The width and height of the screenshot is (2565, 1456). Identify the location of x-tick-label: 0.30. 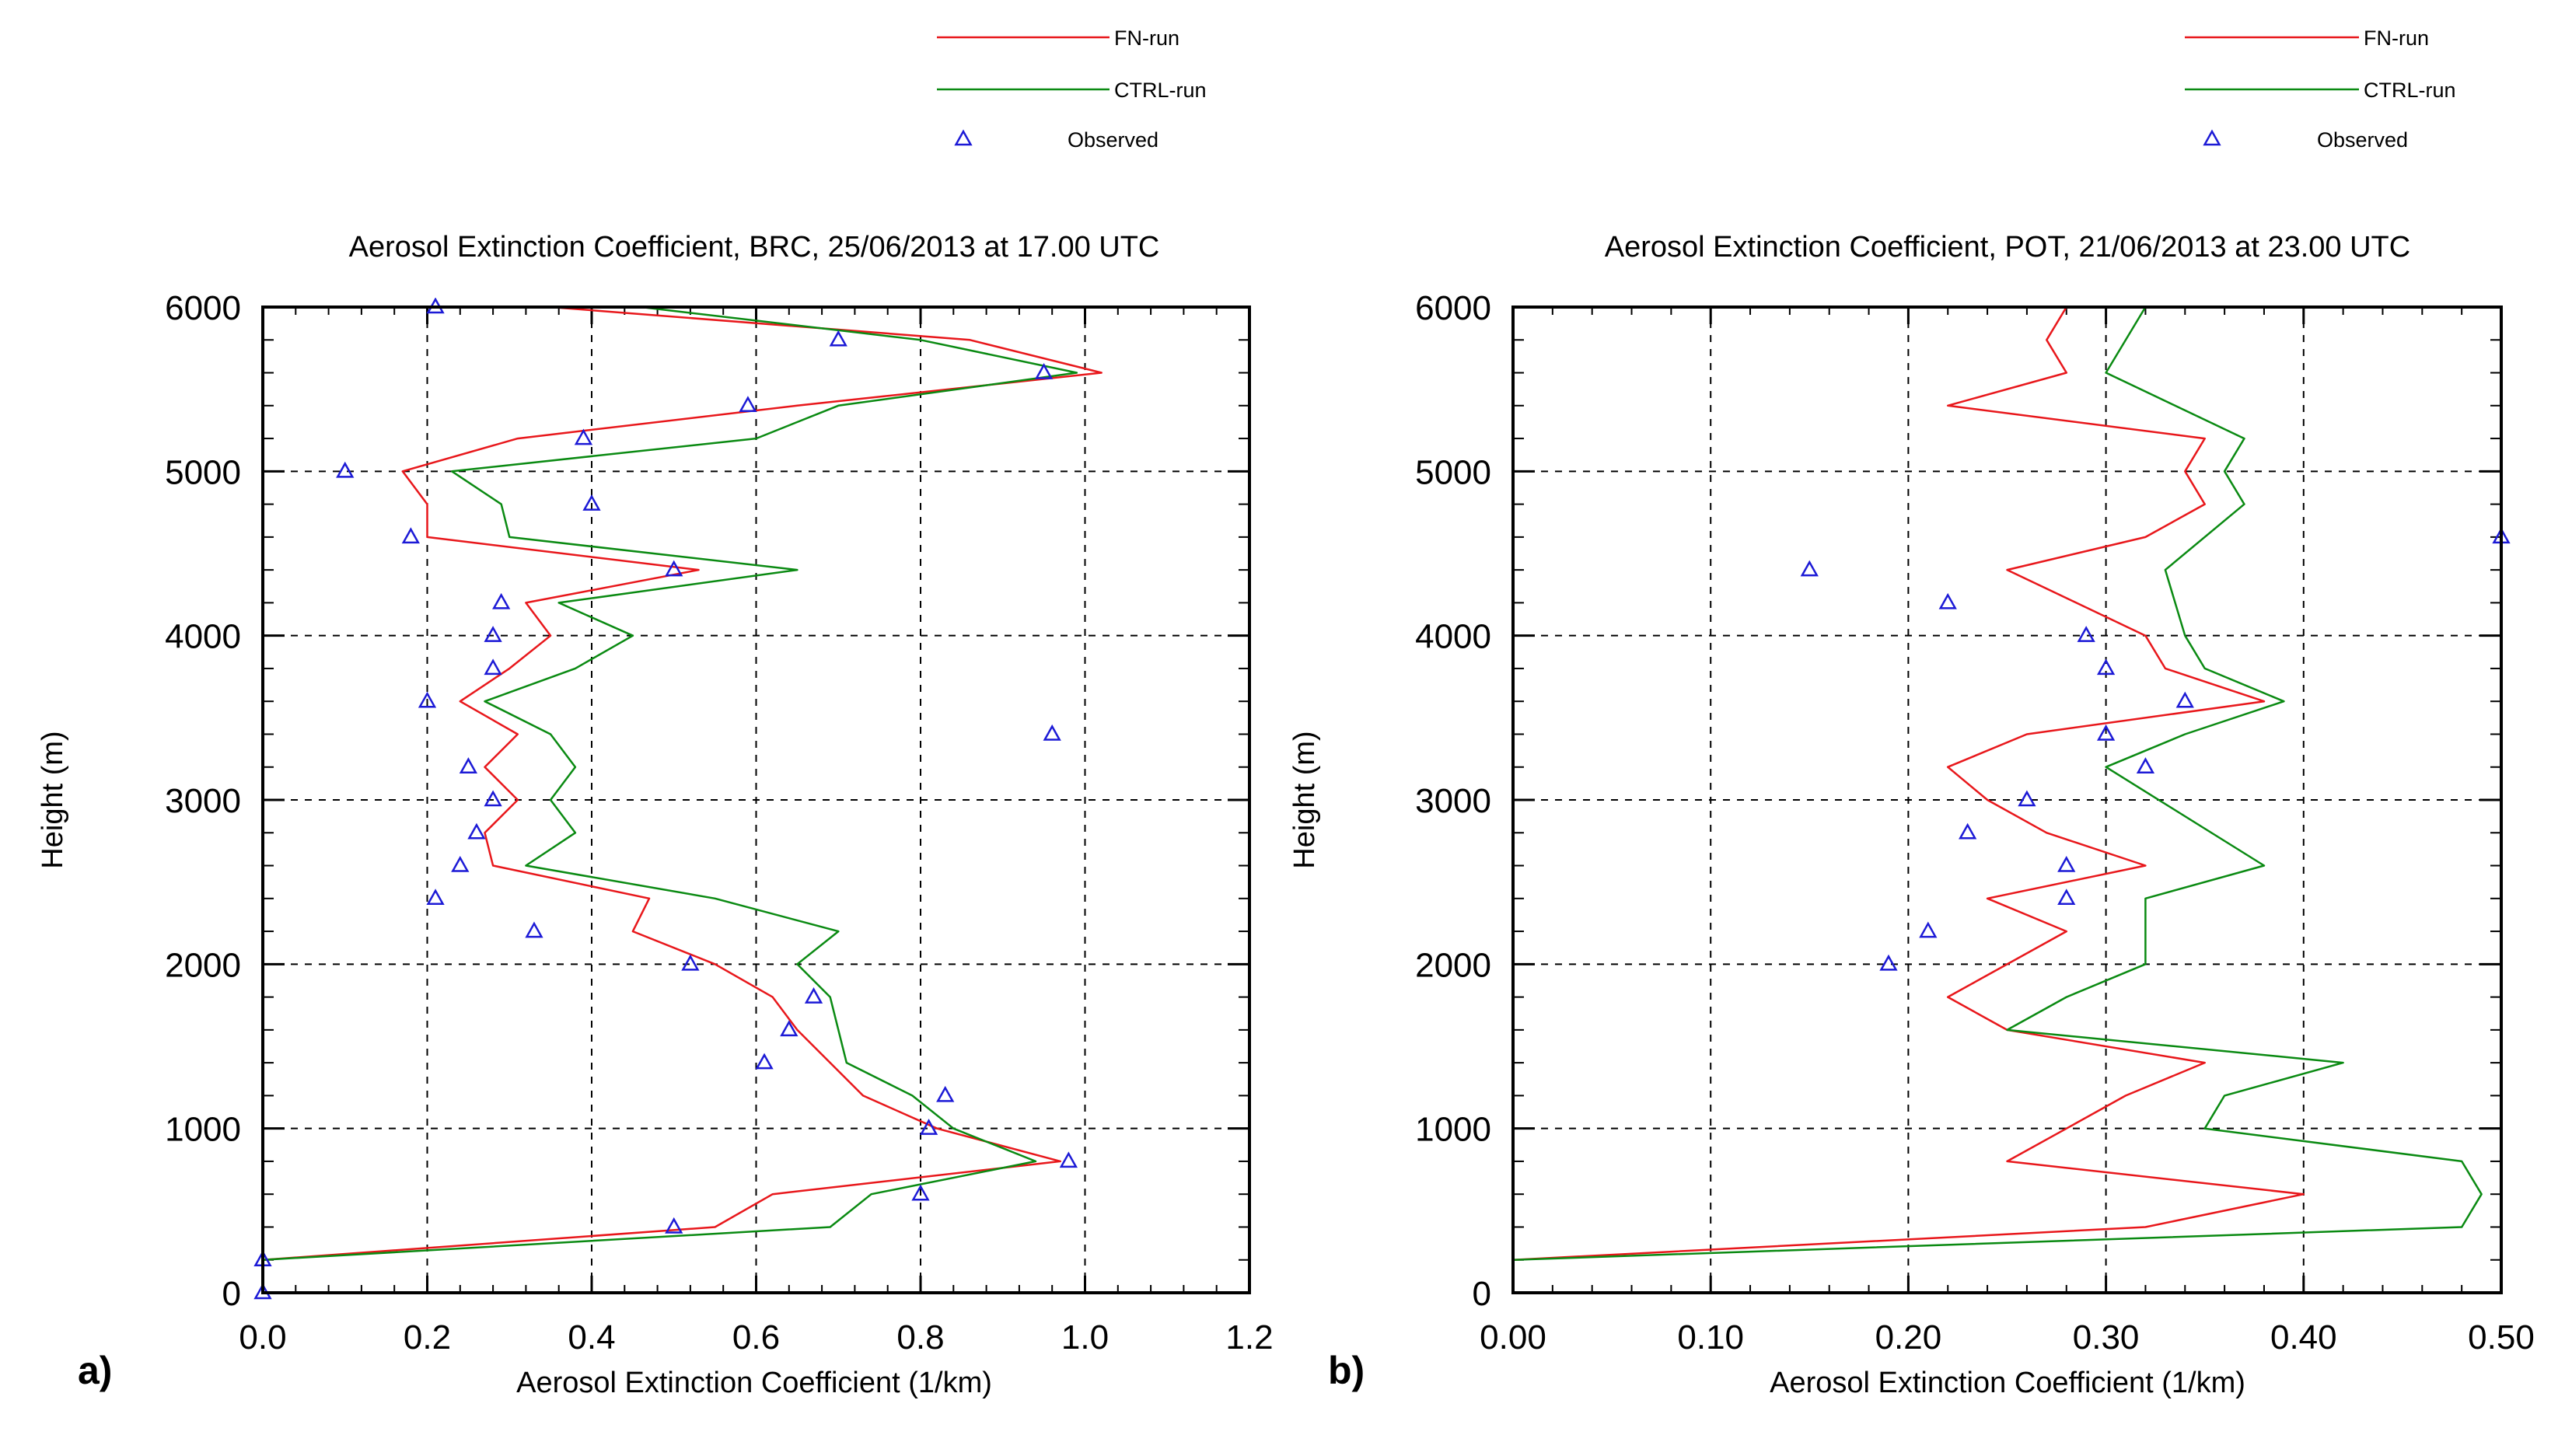
(2106, 1337).